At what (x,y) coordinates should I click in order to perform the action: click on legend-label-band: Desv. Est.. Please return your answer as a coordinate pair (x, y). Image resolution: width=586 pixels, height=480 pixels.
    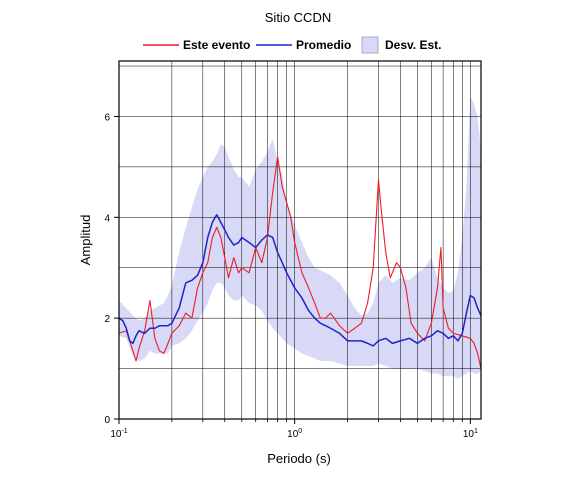
    Looking at the image, I should click on (413, 45).